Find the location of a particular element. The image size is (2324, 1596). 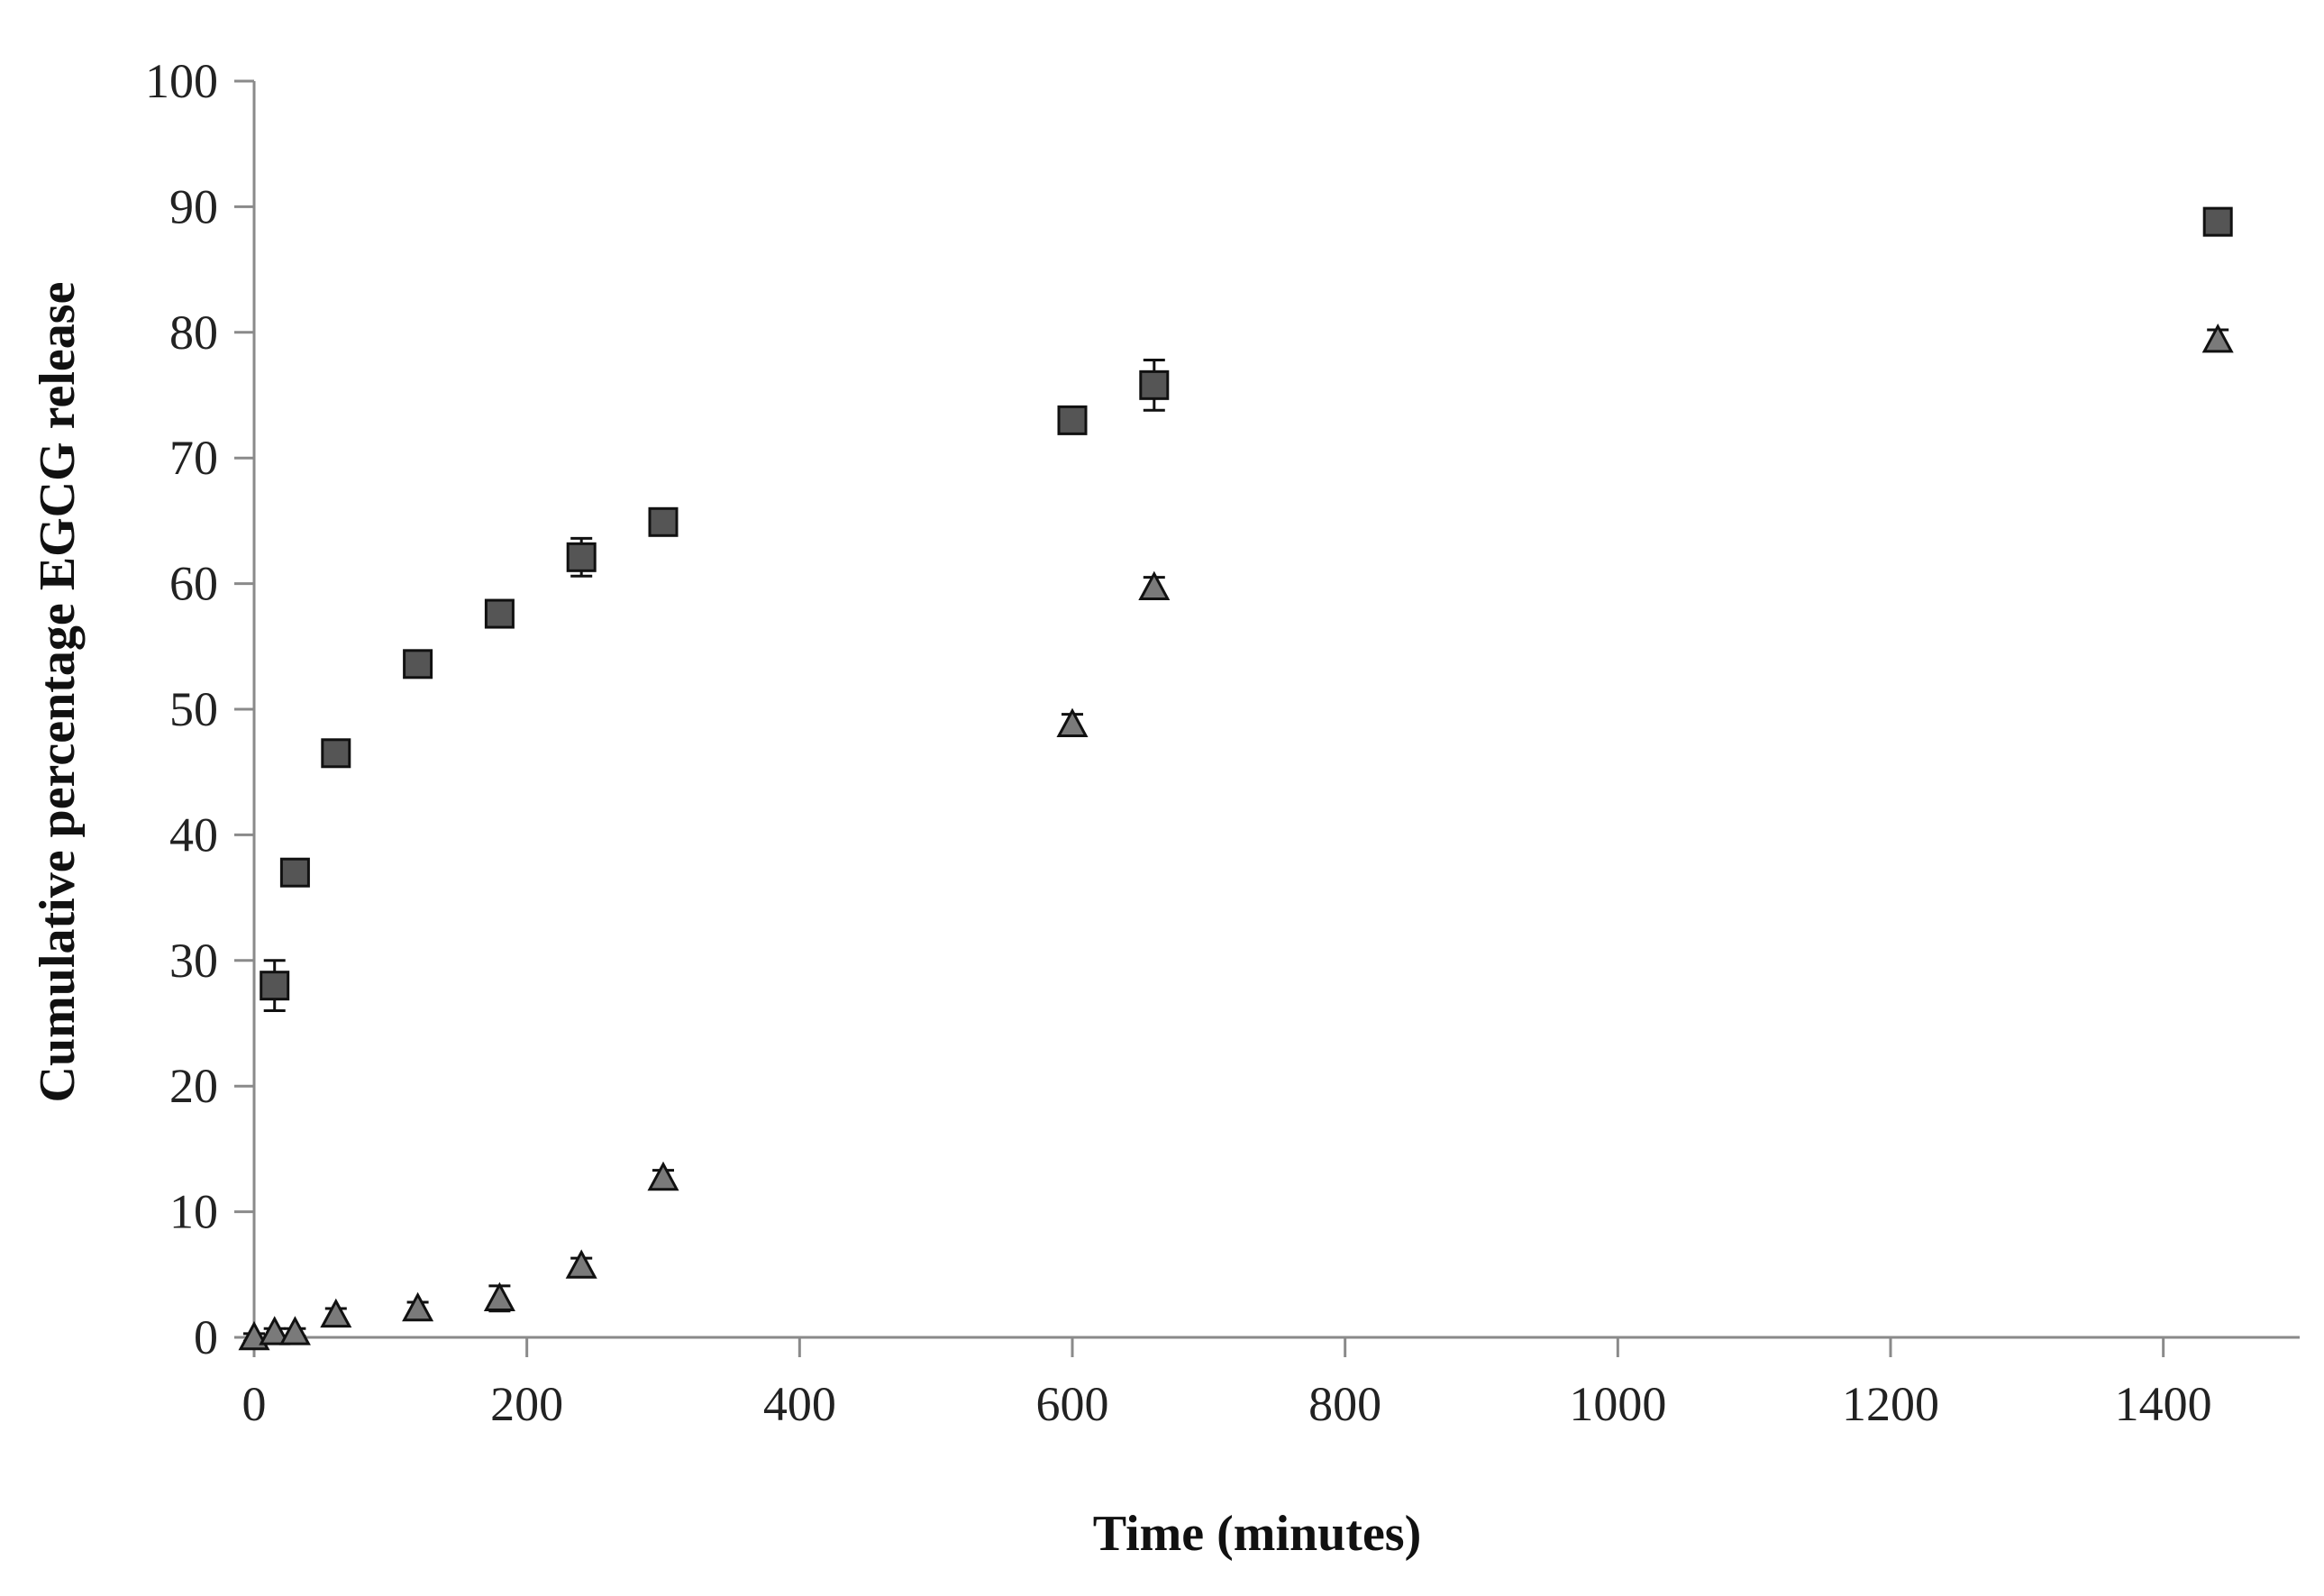

x-tick-label: 200 is located at coordinates (526, 1404).